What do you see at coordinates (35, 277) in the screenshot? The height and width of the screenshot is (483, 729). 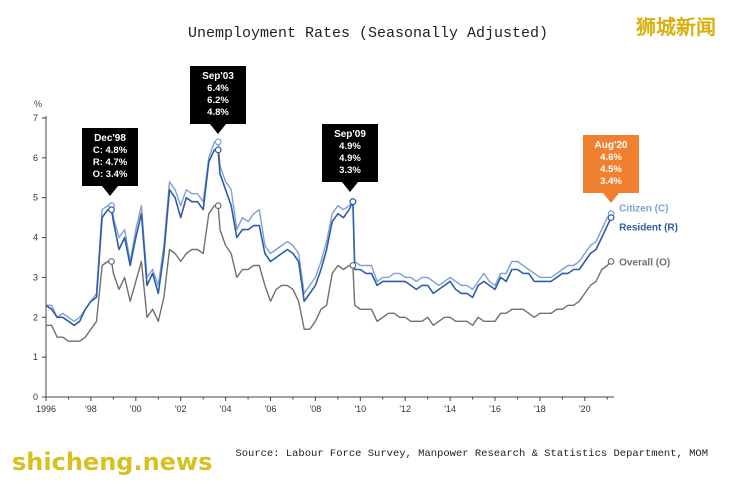 I see `y-tick-label: 3` at bounding box center [35, 277].